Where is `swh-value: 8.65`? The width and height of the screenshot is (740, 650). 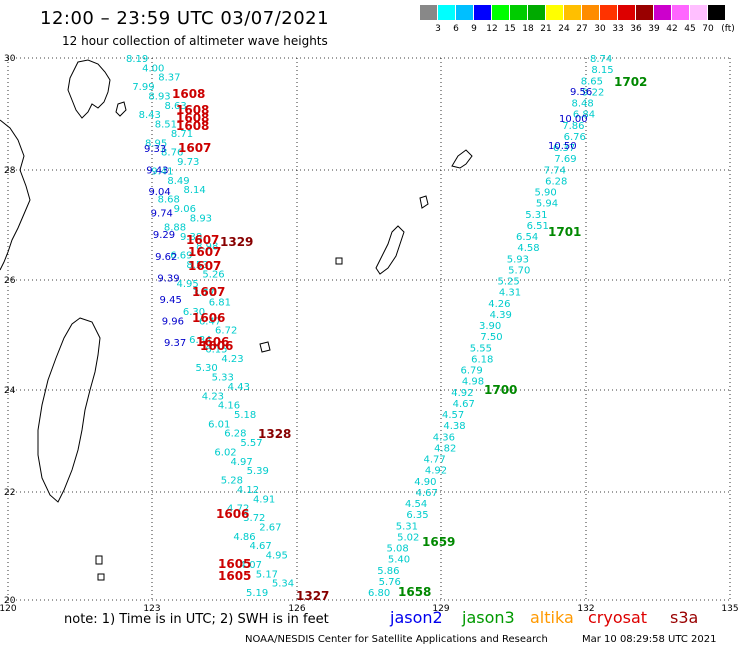 swh-value: 8.65 is located at coordinates (592, 81).